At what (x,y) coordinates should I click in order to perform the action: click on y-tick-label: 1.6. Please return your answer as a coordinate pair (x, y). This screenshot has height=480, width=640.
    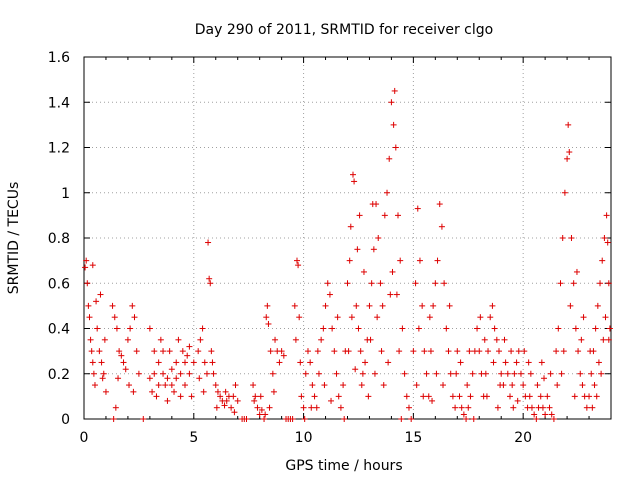
    Looking at the image, I should click on (59, 58).